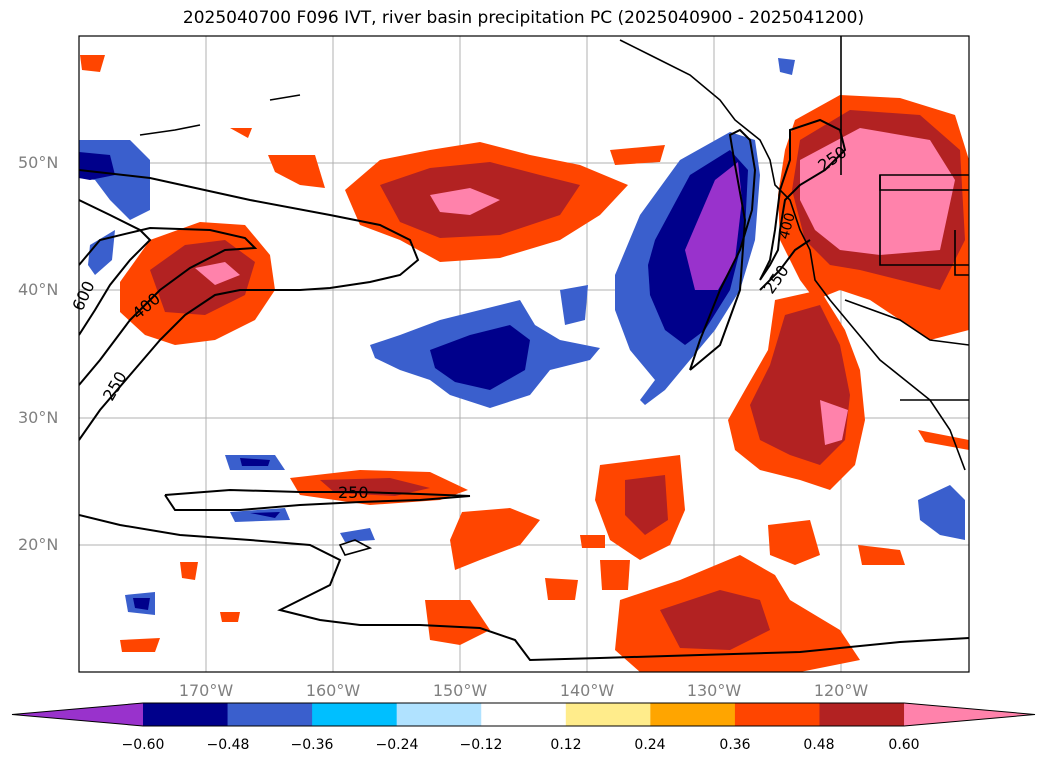 The image size is (1047, 765). What do you see at coordinates (460, 690) in the screenshot?
I see `lon-label-150w: 150°W` at bounding box center [460, 690].